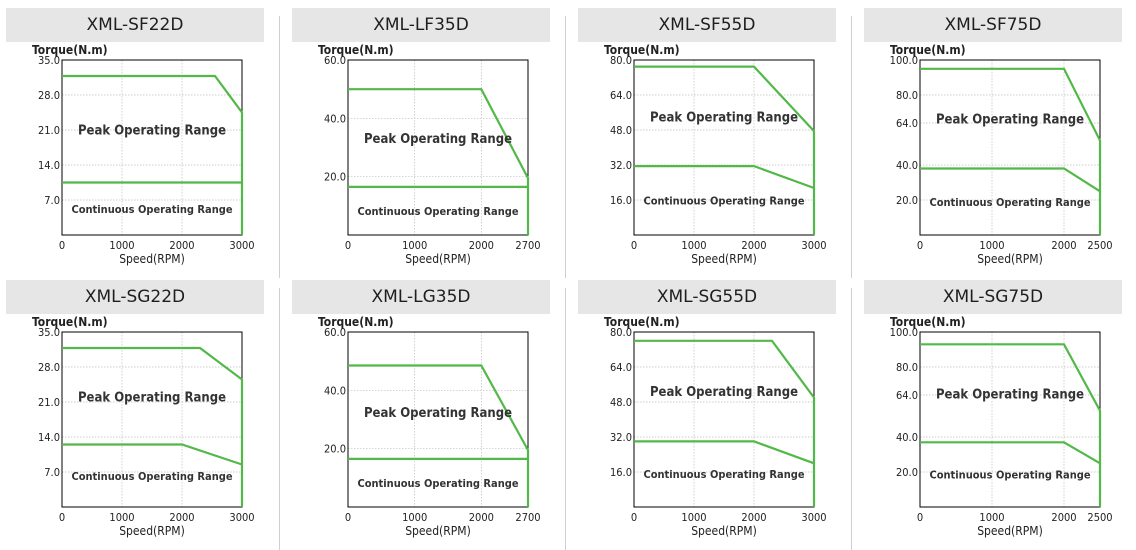  Describe the element at coordinates (135, 297) in the screenshot. I see `chart-title: XML-SG22D` at that location.